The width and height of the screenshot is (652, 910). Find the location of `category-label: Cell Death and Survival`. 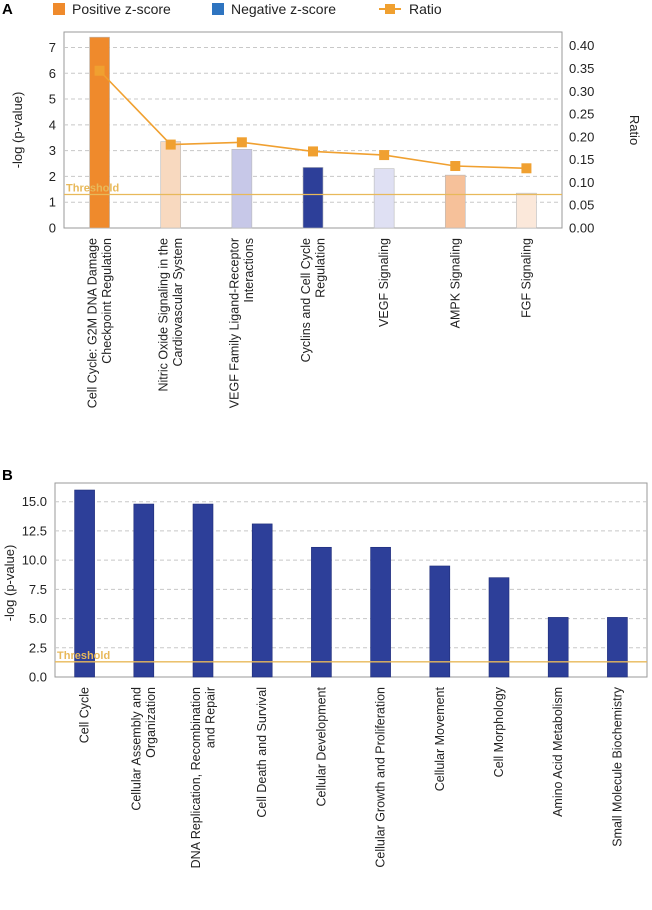

category-label: Cell Death and Survival is located at coordinates (262, 752).